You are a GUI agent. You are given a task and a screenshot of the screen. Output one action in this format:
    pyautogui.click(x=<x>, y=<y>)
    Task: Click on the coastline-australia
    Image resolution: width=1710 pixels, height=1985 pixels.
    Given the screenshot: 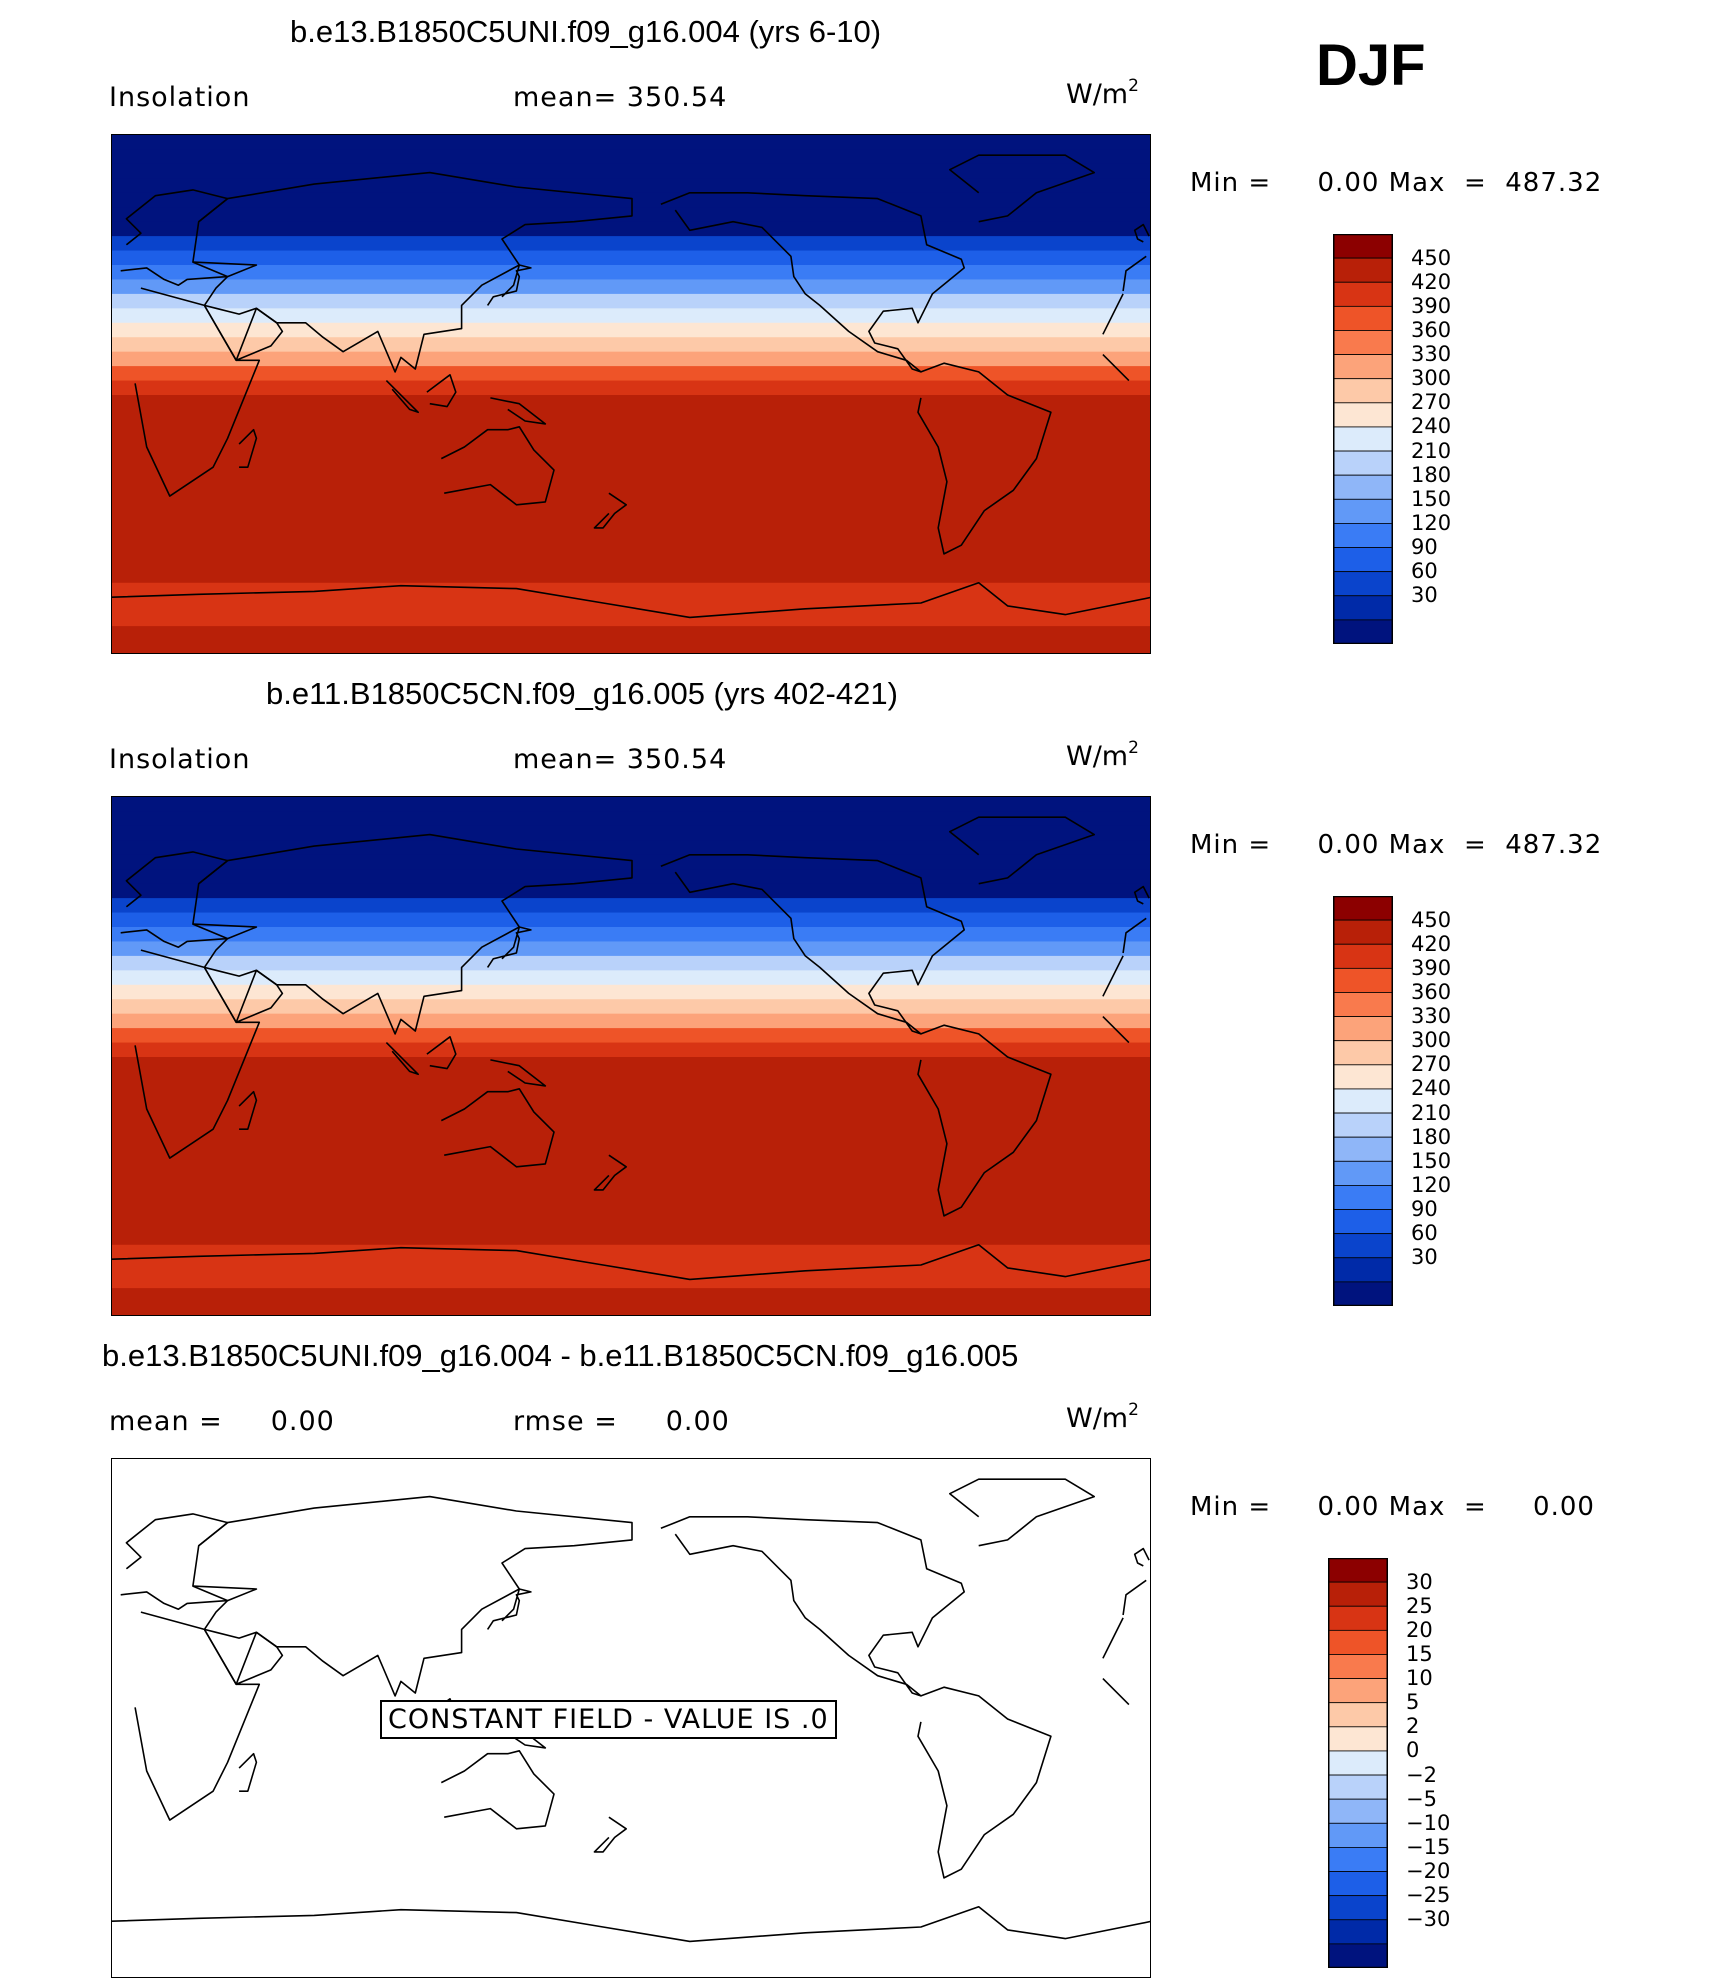 What is the action you would take?
    pyautogui.click(x=497, y=466)
    